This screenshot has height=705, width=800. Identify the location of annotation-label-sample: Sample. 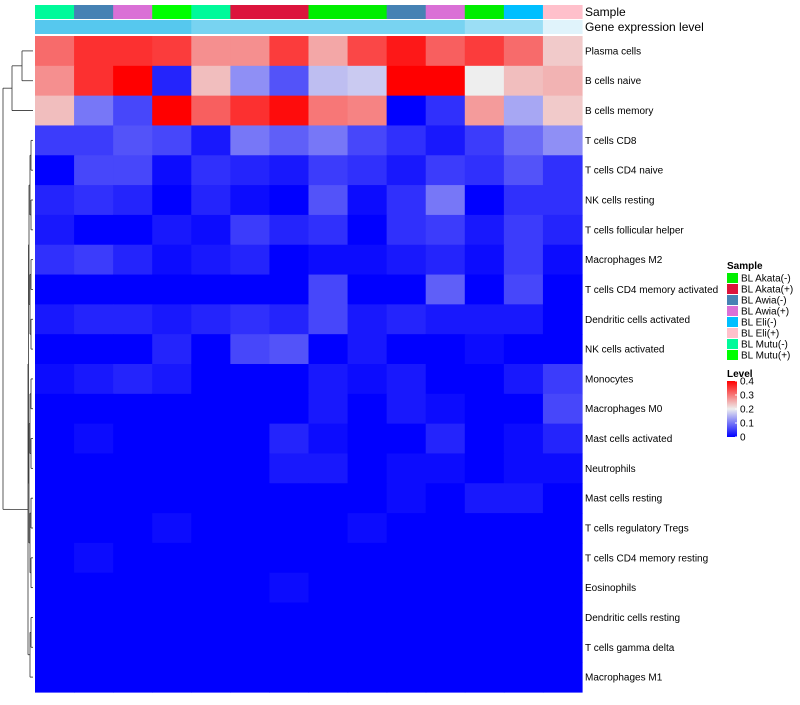
(605, 12).